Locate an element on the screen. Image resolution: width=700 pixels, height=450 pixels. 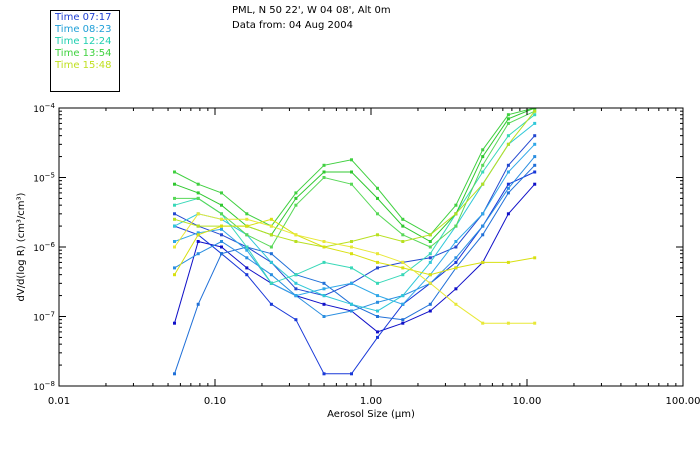
y-tick-label-4: 10⁻⁴ is located at coordinates (44, 108).